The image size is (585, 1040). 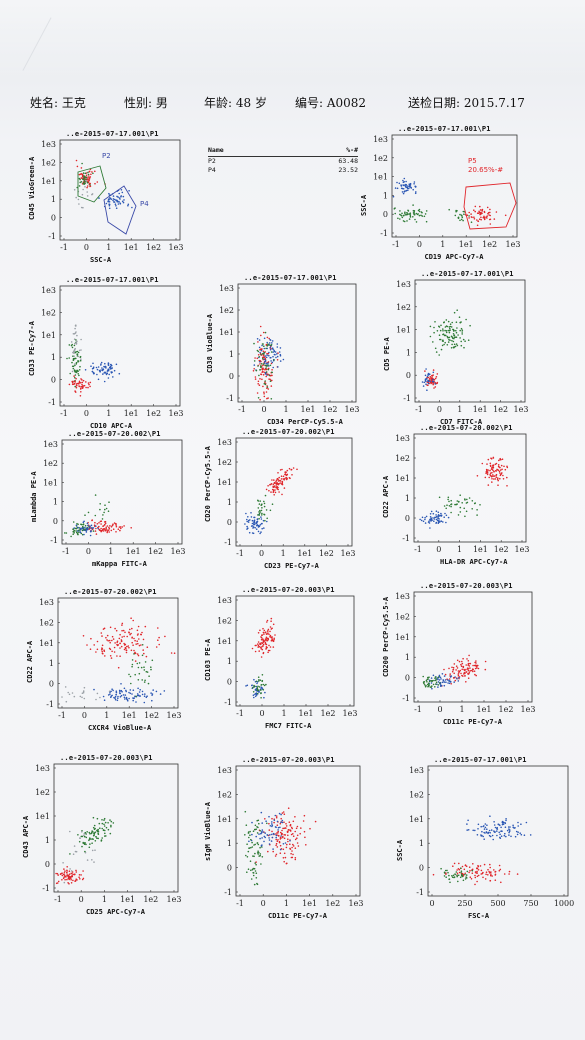 I want to click on x-tick-label: -1, so click(x=240, y=553).